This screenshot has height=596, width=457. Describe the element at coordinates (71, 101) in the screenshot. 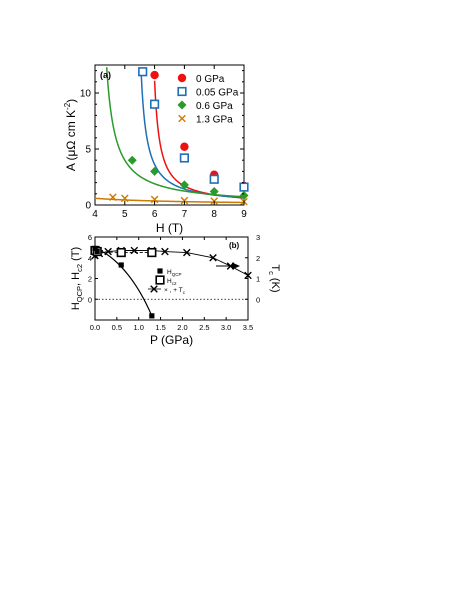

I see `y-axis-label-part: )` at that location.